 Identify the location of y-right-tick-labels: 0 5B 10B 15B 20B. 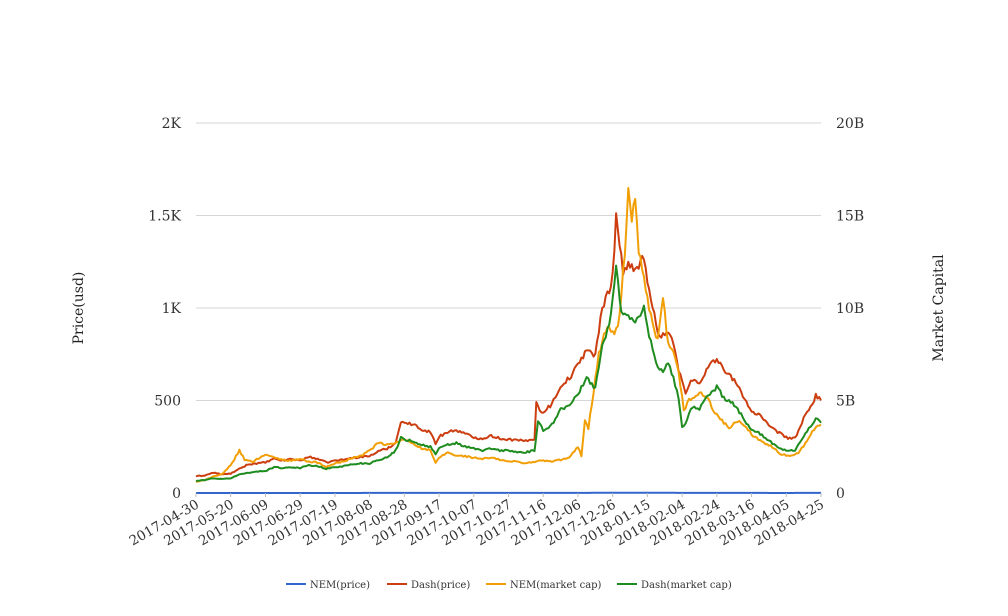
(850, 309).